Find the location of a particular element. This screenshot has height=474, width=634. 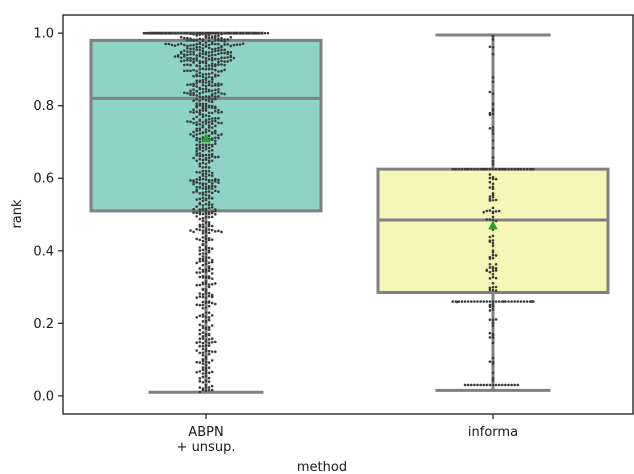

means-layer is located at coordinates (349, 181).